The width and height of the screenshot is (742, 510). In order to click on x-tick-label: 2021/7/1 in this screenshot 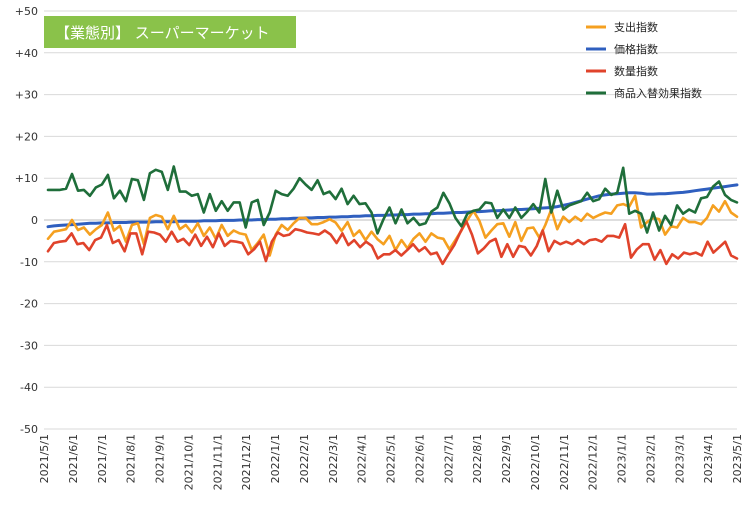, I will do `click(102, 458)`.